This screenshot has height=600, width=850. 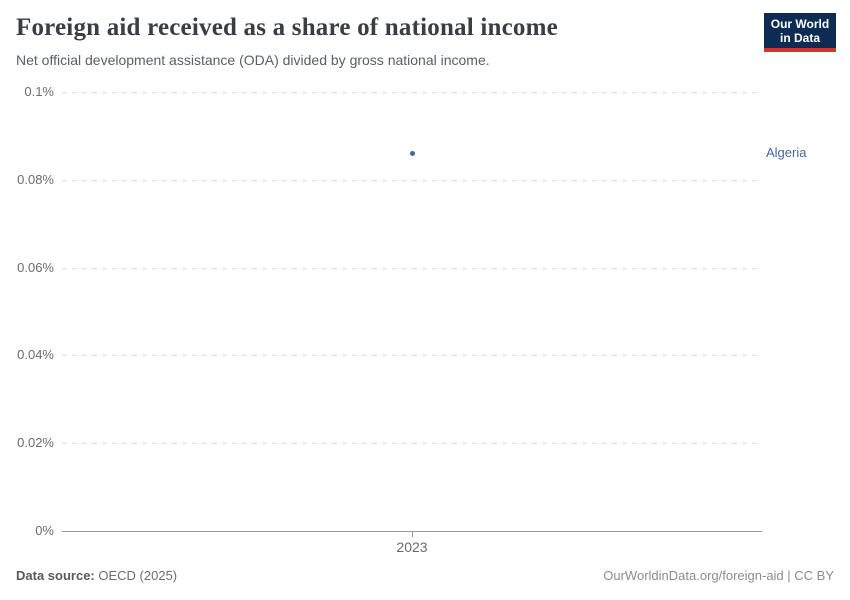 I want to click on y-axis-tick-label: 0.04%, so click(x=35, y=355).